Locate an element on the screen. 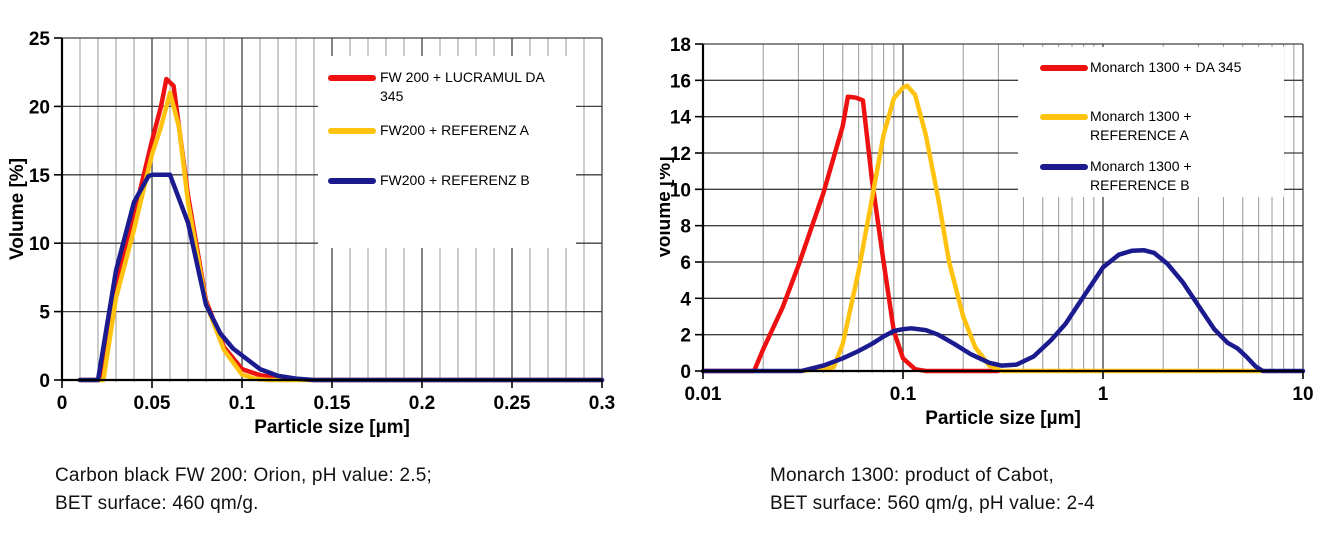 The width and height of the screenshot is (1330, 552). legend-item: FW200 + REFERENZ B is located at coordinates (449, 180).